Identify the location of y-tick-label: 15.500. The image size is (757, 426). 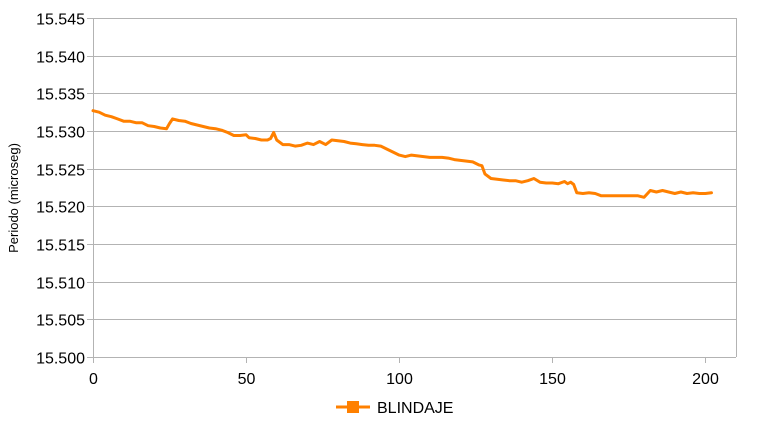
(60, 359).